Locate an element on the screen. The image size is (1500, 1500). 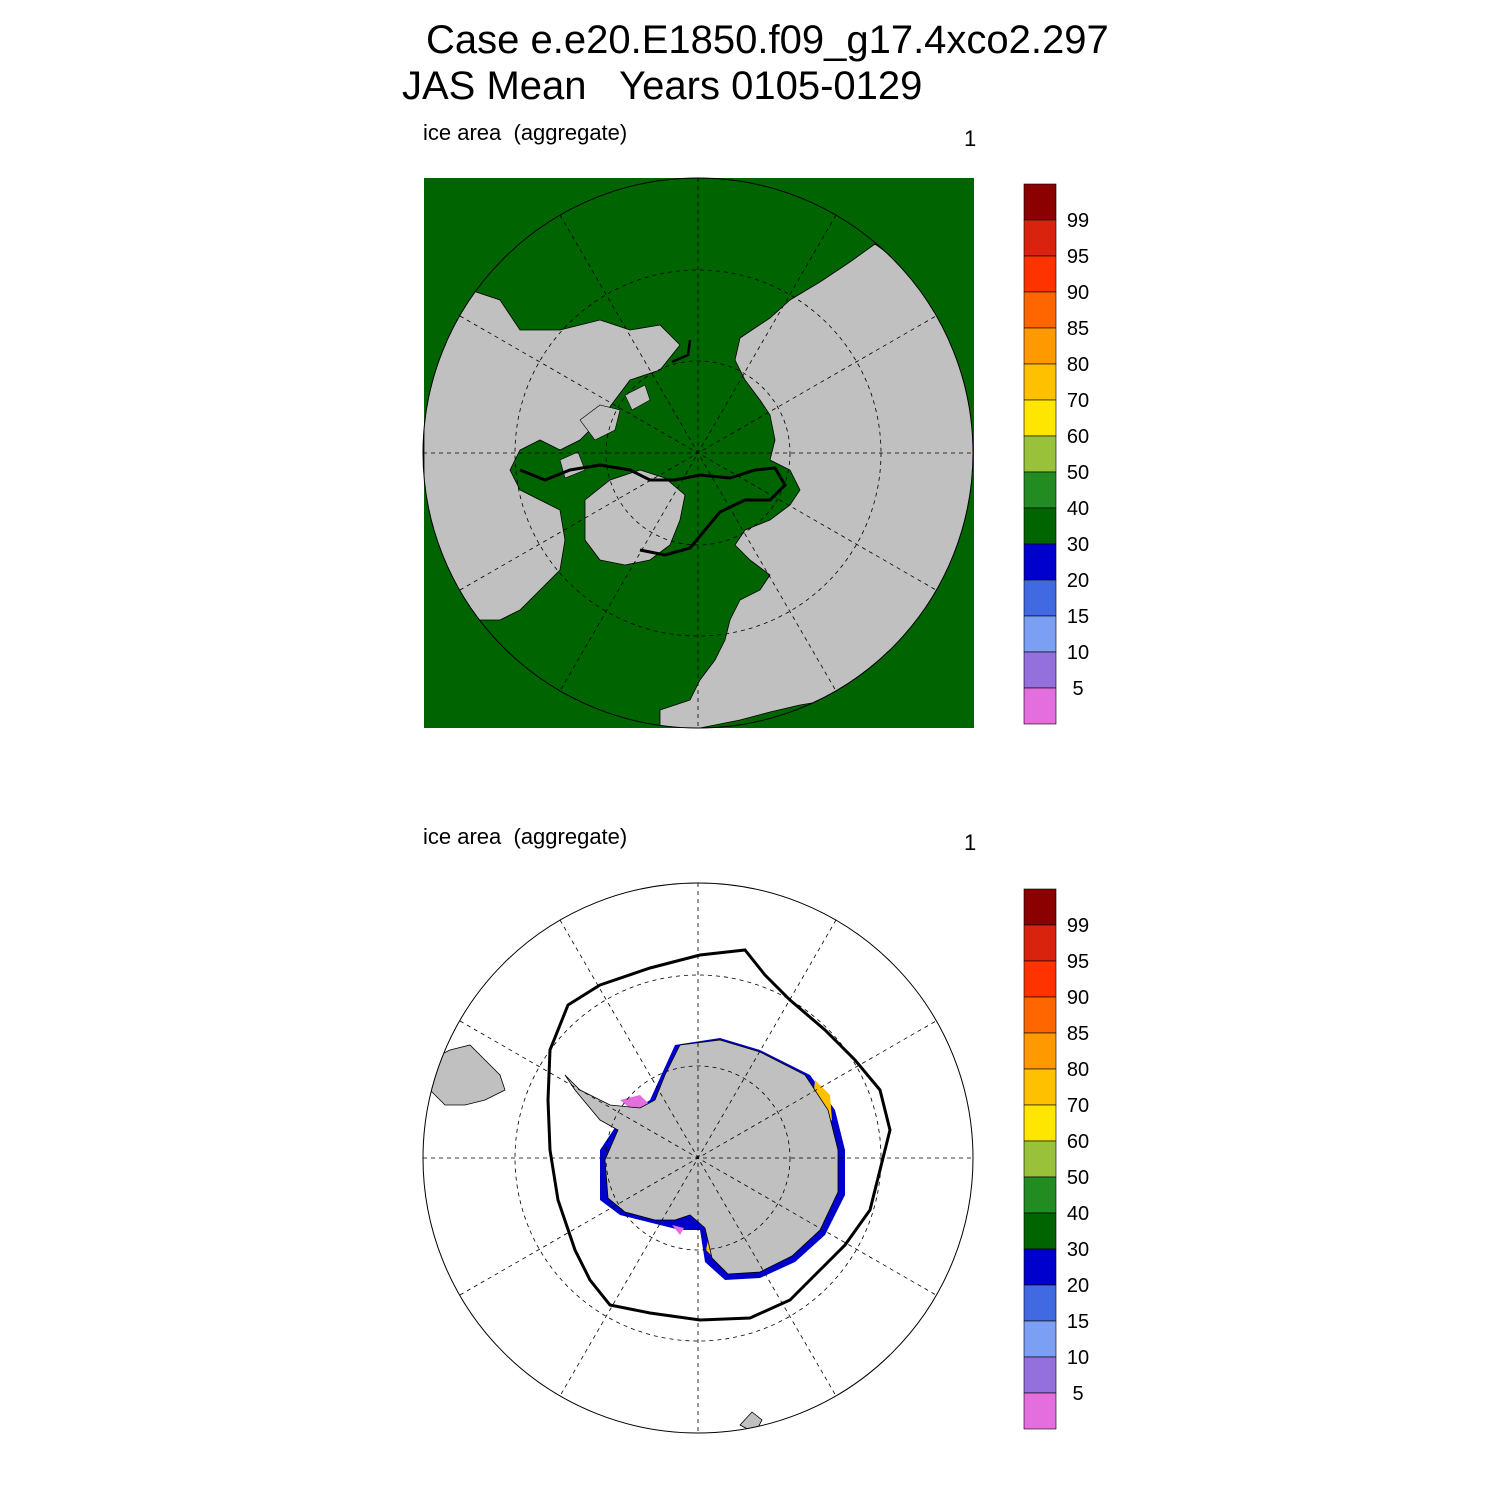
south-polar-map is located at coordinates (698, 1158).